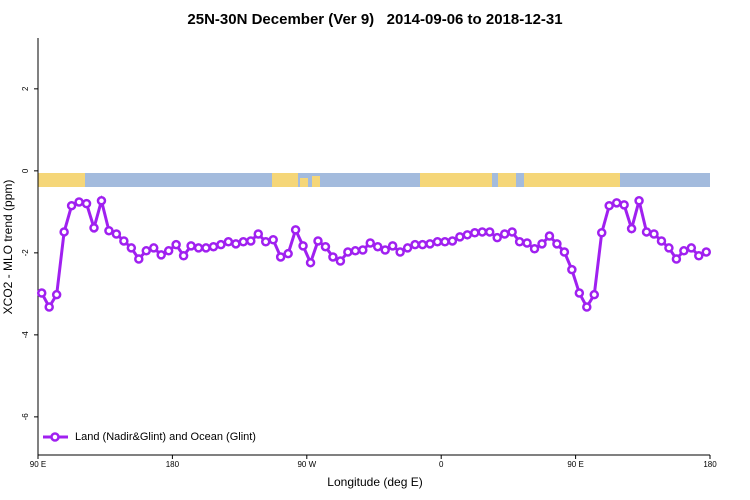 Image resolution: width=750 pixels, height=500 pixels. Describe the element at coordinates (25, 253) in the screenshot. I see `y-tick-label: -2` at that location.